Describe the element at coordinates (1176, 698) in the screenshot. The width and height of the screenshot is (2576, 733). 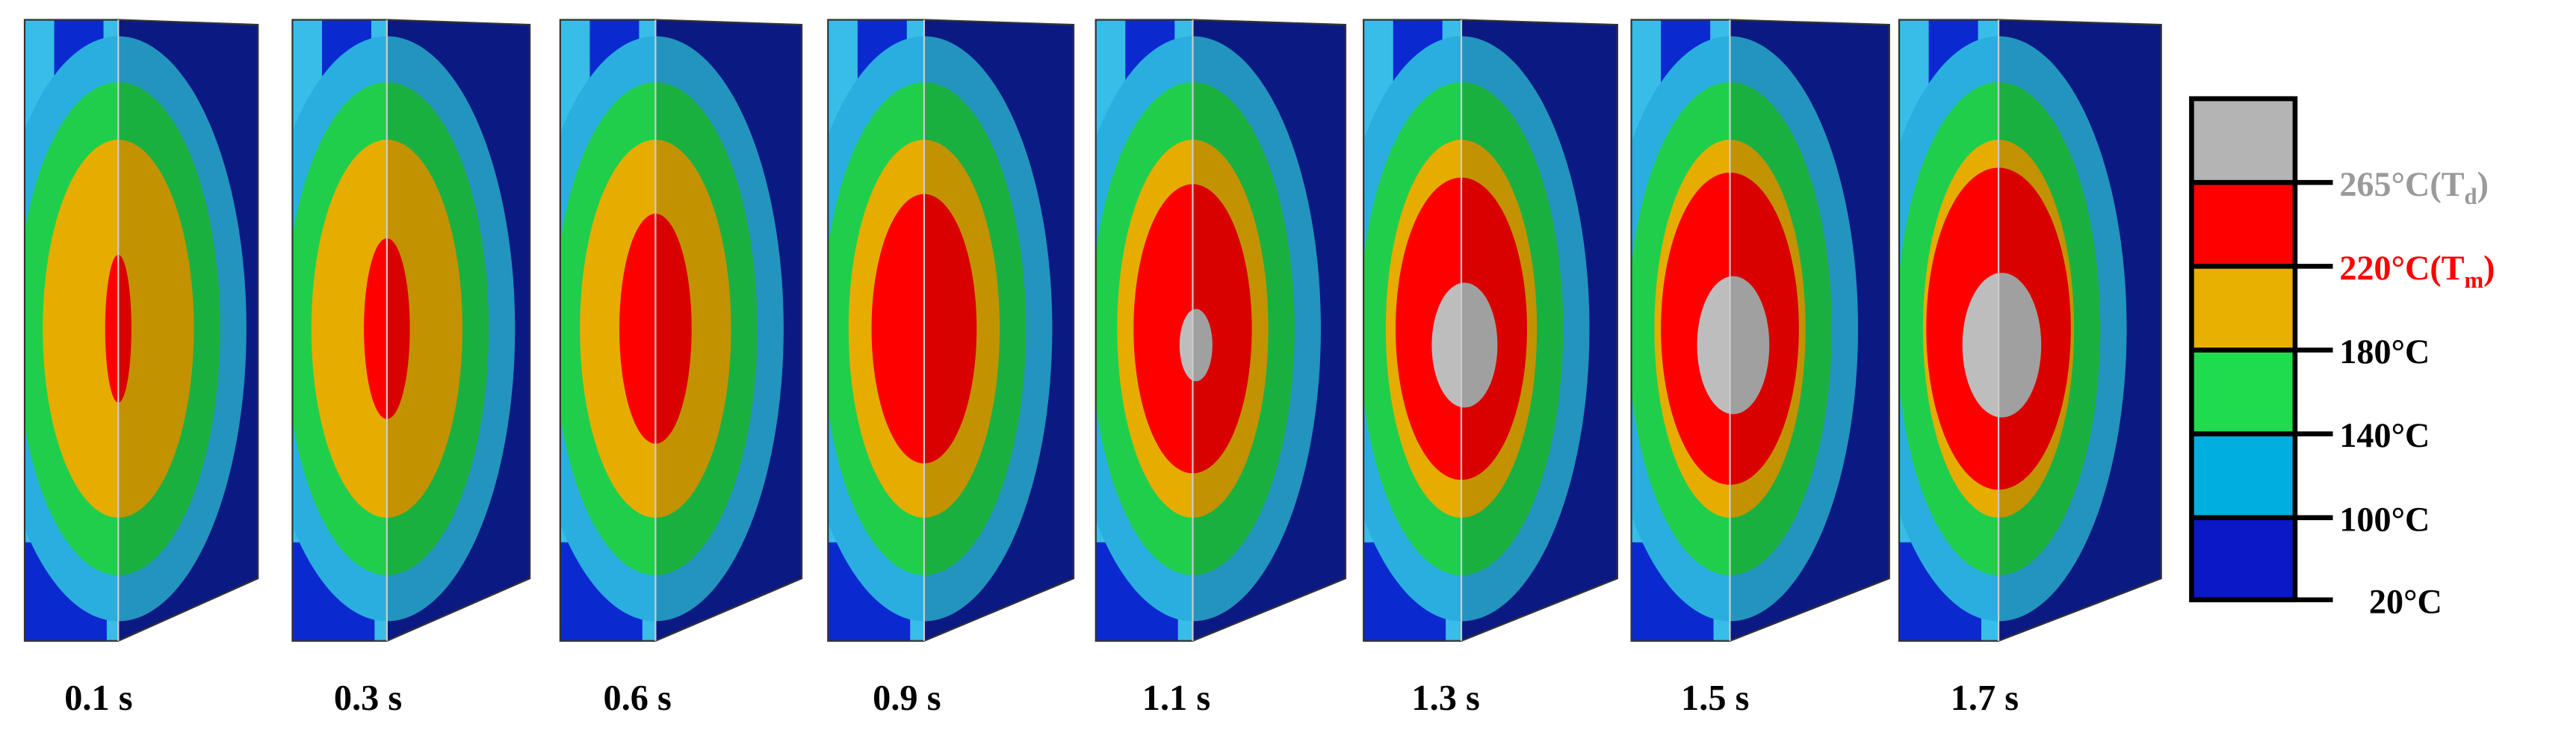
I see `time-label: 1.1 s` at that location.